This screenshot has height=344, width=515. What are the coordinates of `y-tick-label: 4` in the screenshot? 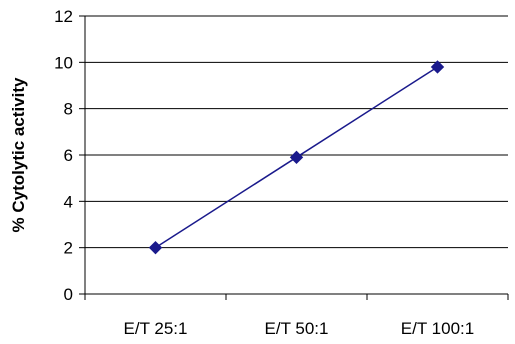 It's located at (68, 201).